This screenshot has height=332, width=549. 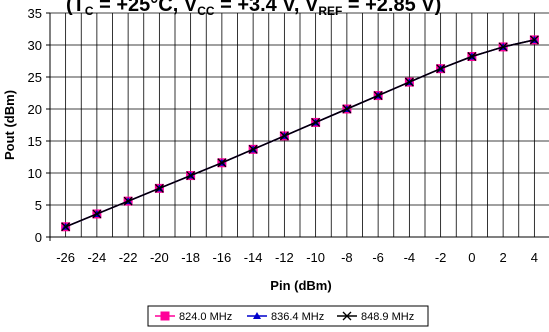 I want to click on x-axis-label: Pin (dBm), so click(x=300, y=285).